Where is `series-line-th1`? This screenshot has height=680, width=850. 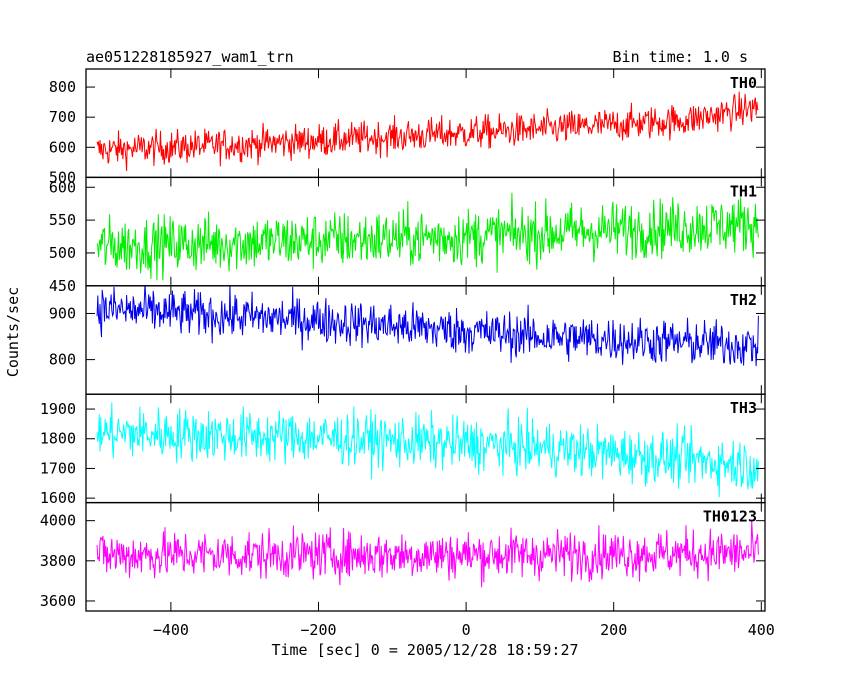
series-line-th1 is located at coordinates (427, 236).